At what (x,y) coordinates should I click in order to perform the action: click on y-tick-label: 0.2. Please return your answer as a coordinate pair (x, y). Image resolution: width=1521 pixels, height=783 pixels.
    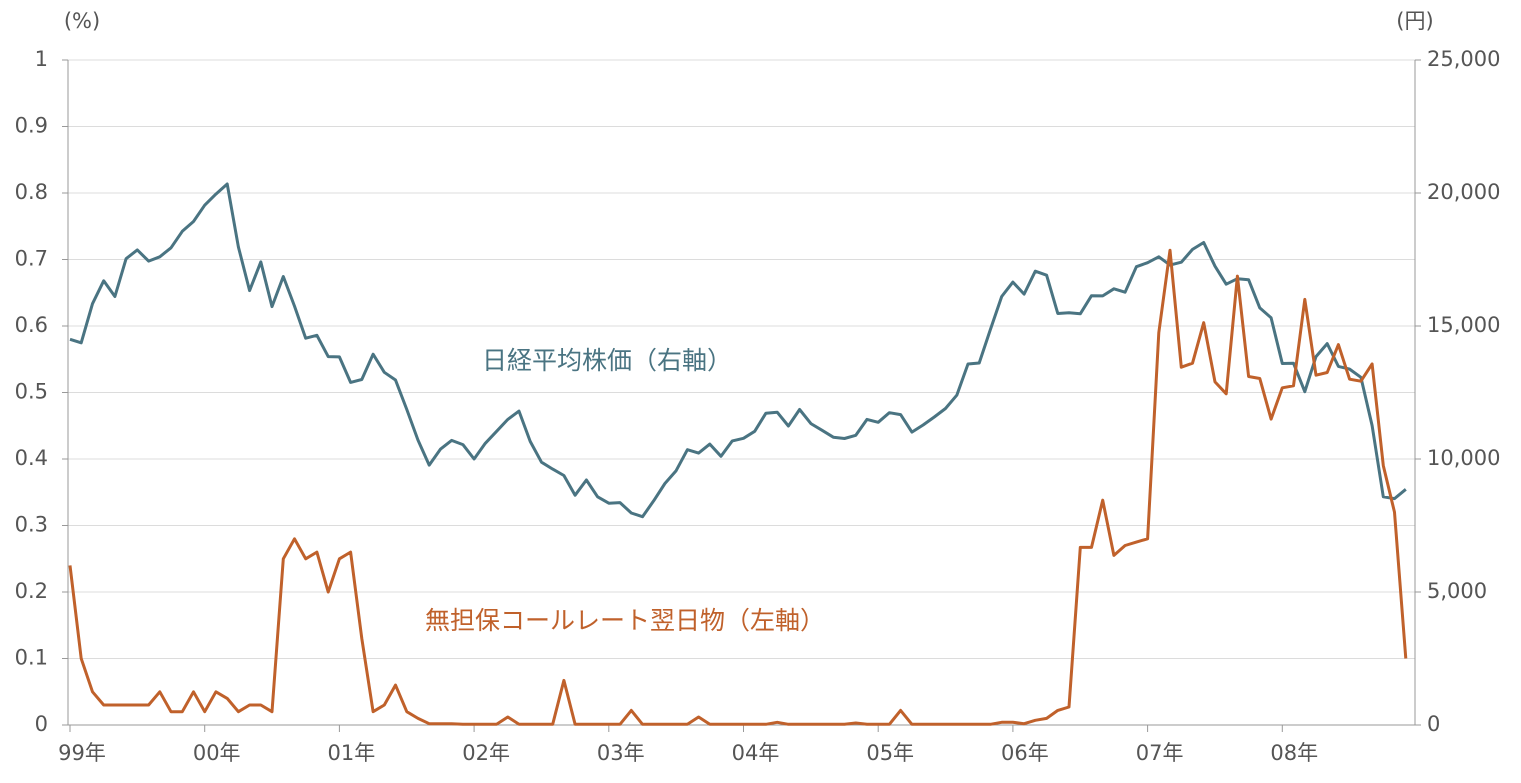
    Looking at the image, I should click on (31, 591).